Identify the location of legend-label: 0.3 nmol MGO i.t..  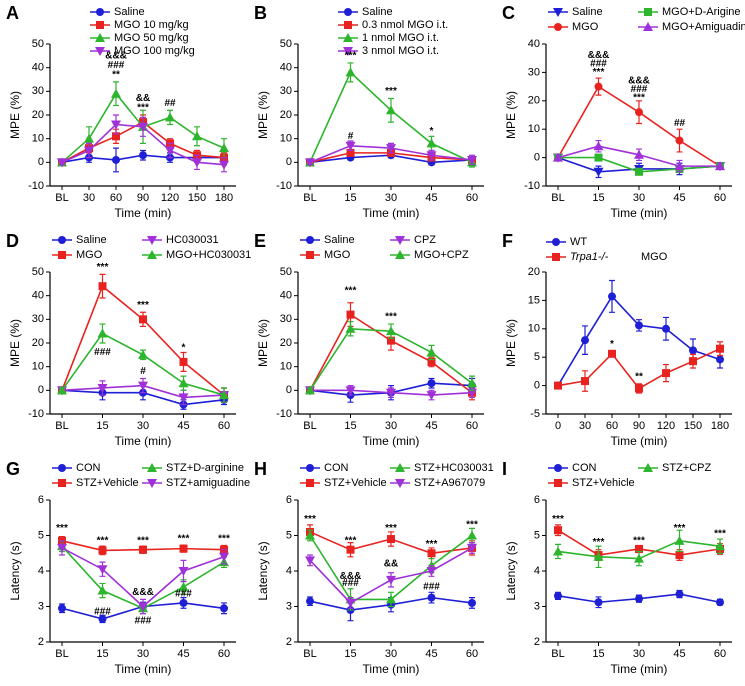
(405, 25).